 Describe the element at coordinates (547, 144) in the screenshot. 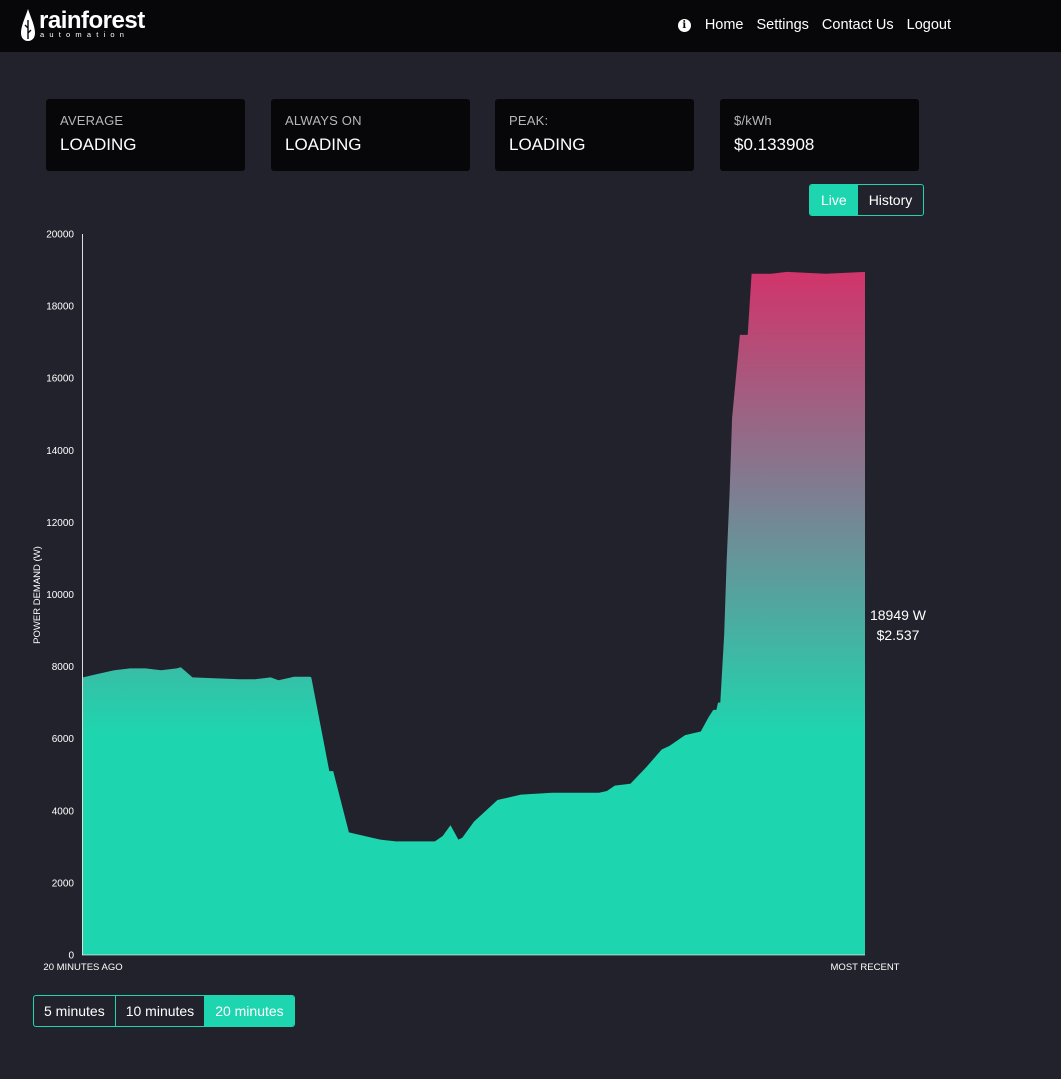

I see `peak-value: LOADING` at that location.